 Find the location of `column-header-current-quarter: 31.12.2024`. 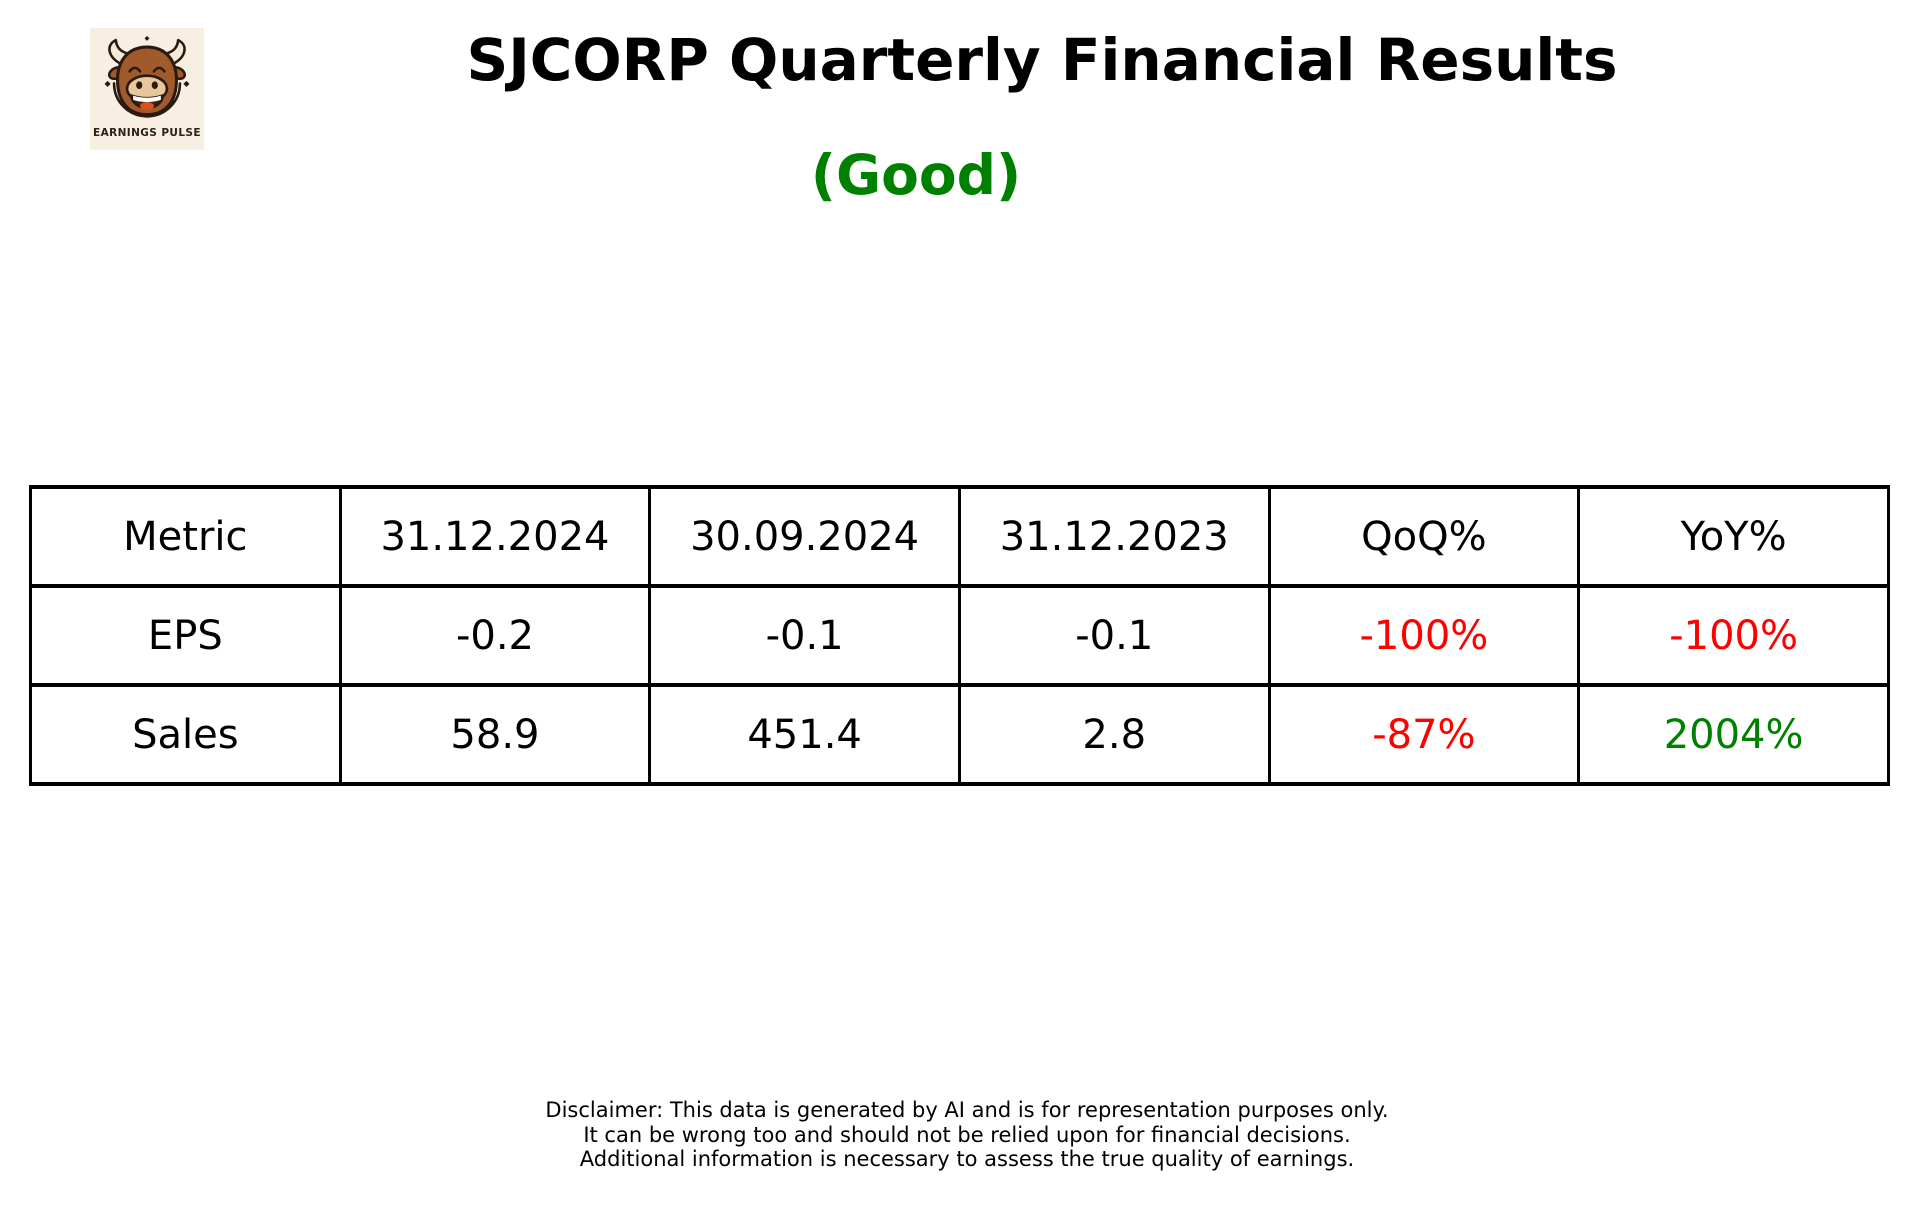

column-header-current-quarter: 31.12.2024 is located at coordinates (495, 536).